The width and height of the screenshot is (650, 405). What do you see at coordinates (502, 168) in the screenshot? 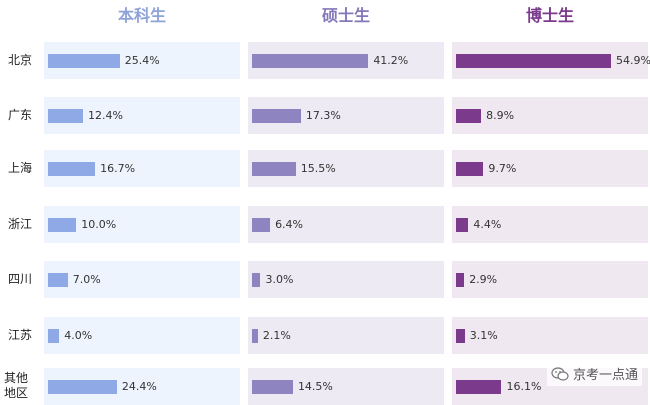
I see `data-label: 9.7%` at bounding box center [502, 168].